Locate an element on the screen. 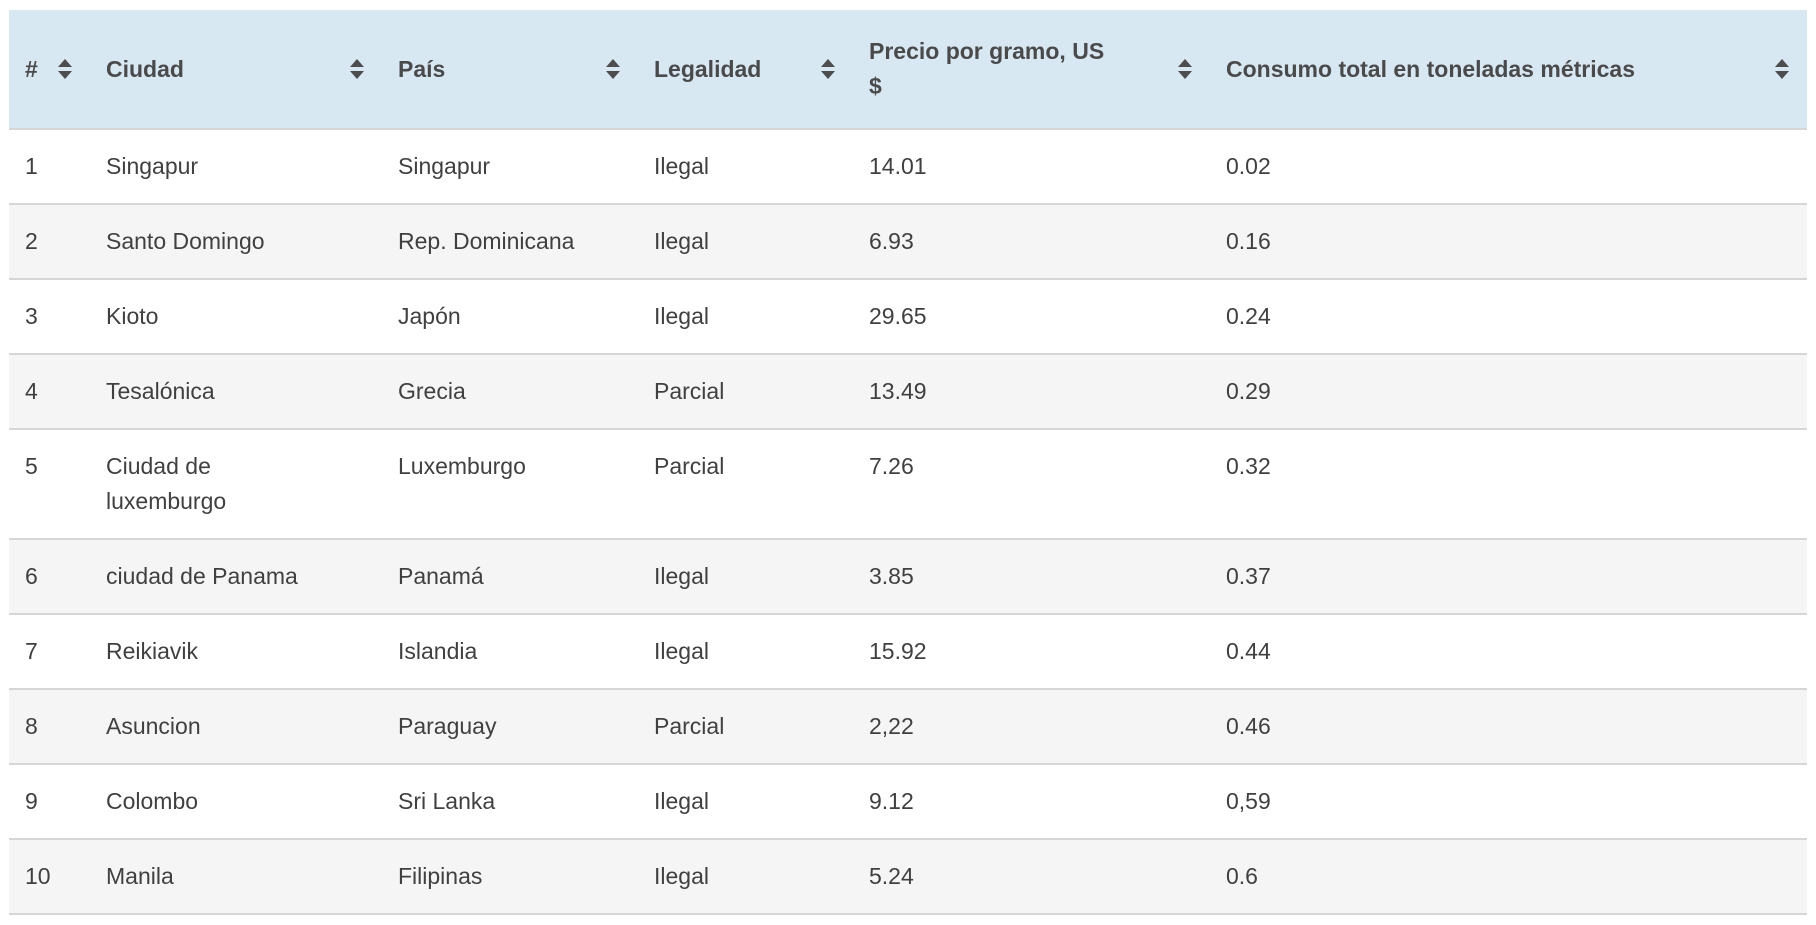  cell-rank: 1 is located at coordinates (49, 166).